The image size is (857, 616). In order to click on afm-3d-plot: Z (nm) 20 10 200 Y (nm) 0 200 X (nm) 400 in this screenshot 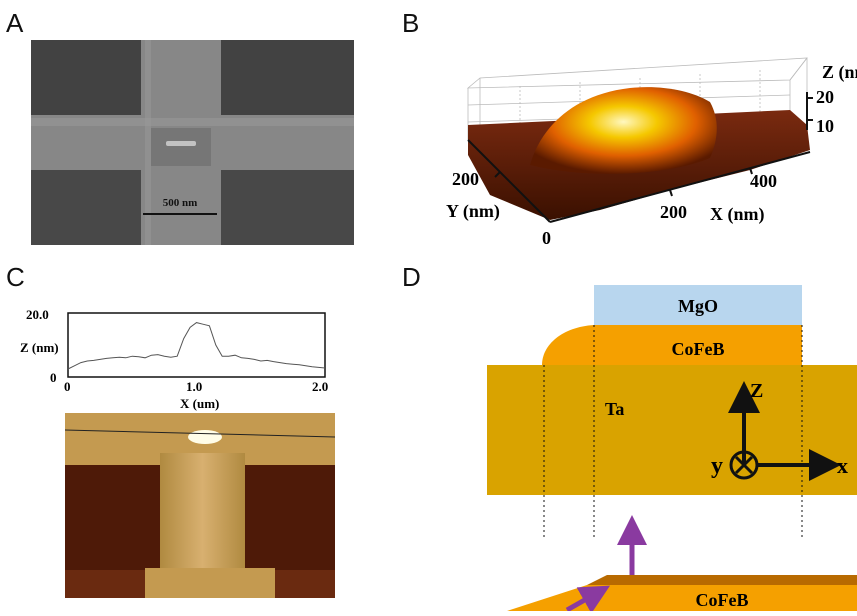, I will do `click(651, 152)`.